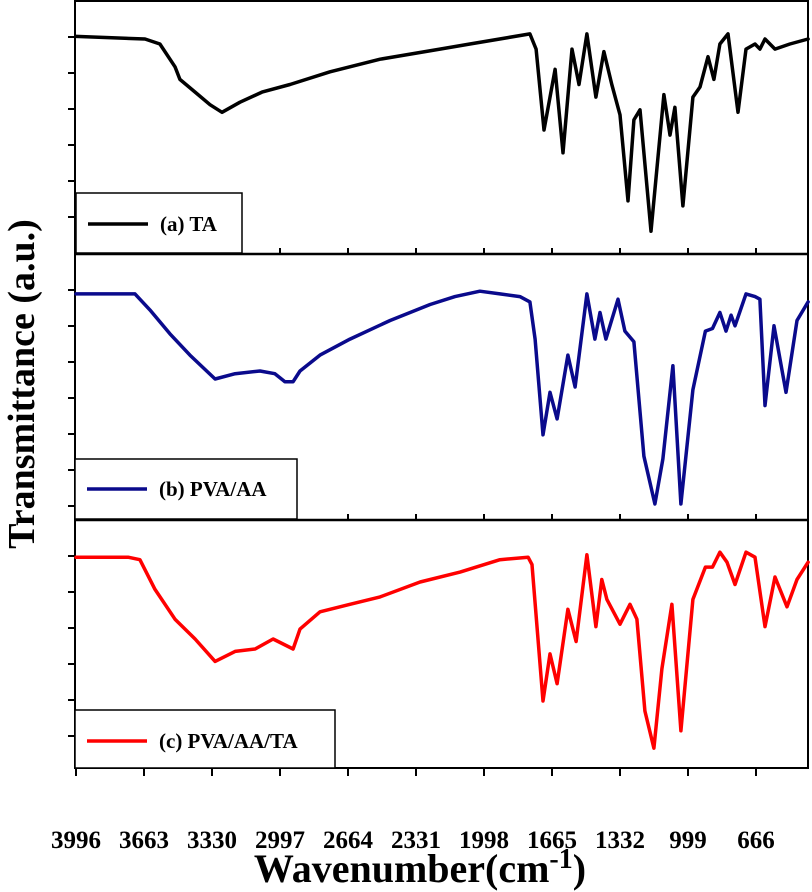  I want to click on x-tick-label: 2331, so click(416, 840).